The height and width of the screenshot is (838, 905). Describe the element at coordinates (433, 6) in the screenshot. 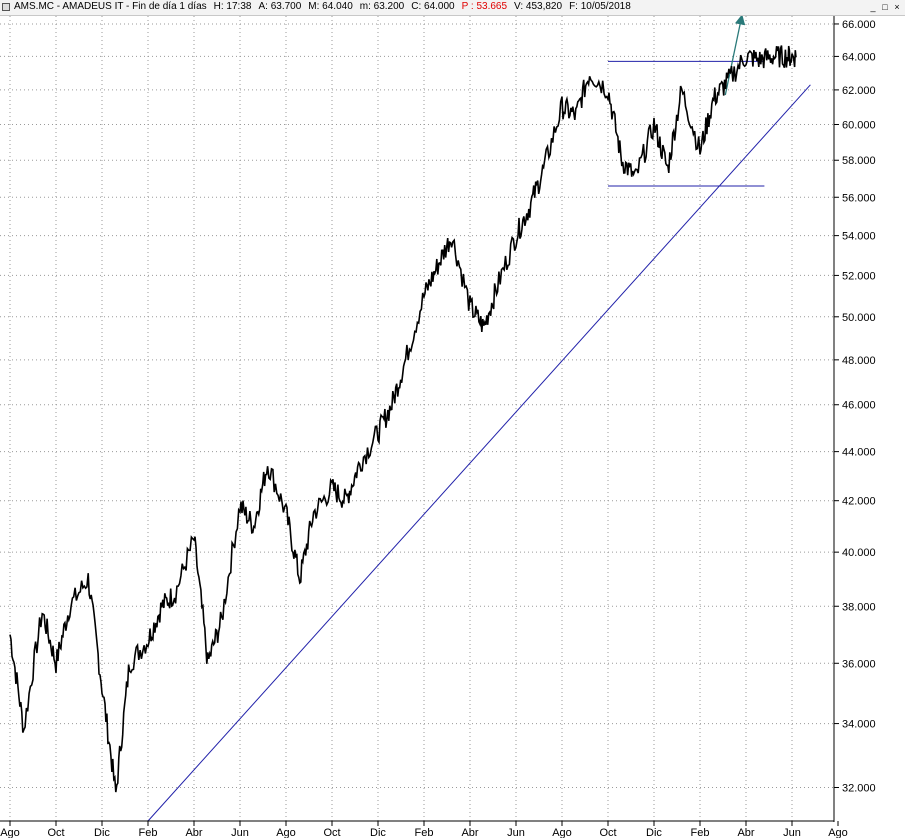

I see `title-part: C: 64.000` at that location.